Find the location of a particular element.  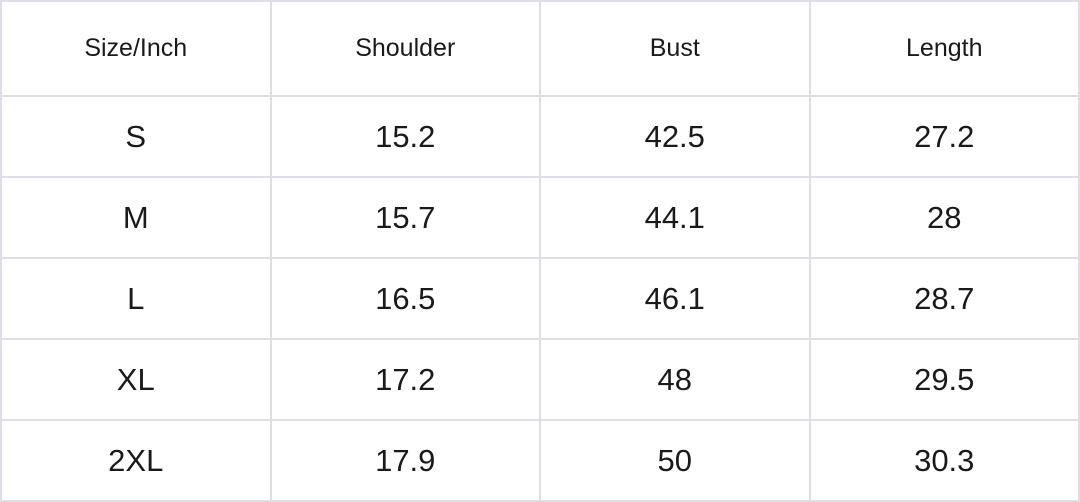

cell-bust: 46.1 is located at coordinates (675, 298).